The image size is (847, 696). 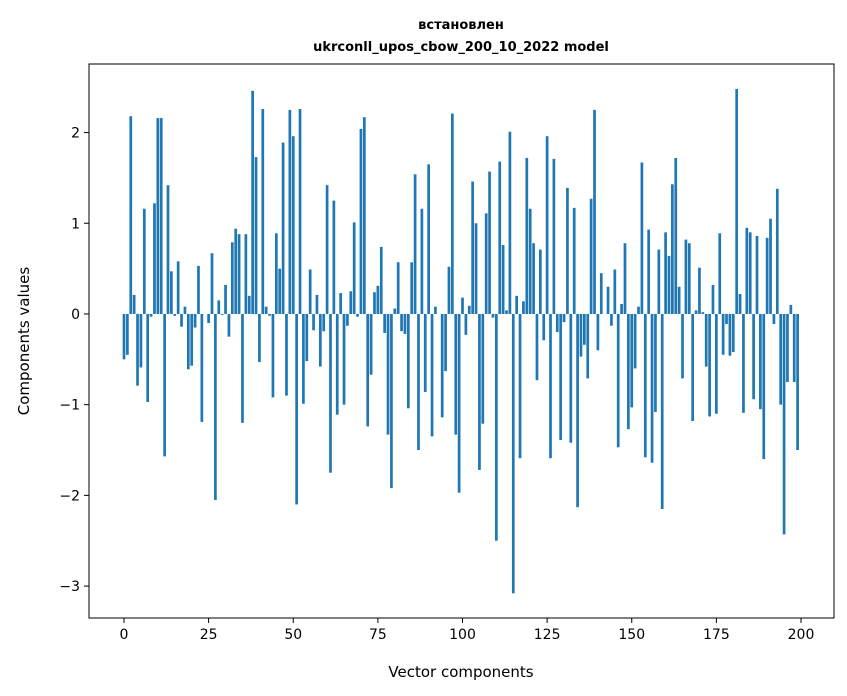 I want to click on y-tick-label: −2, so click(x=69, y=496).